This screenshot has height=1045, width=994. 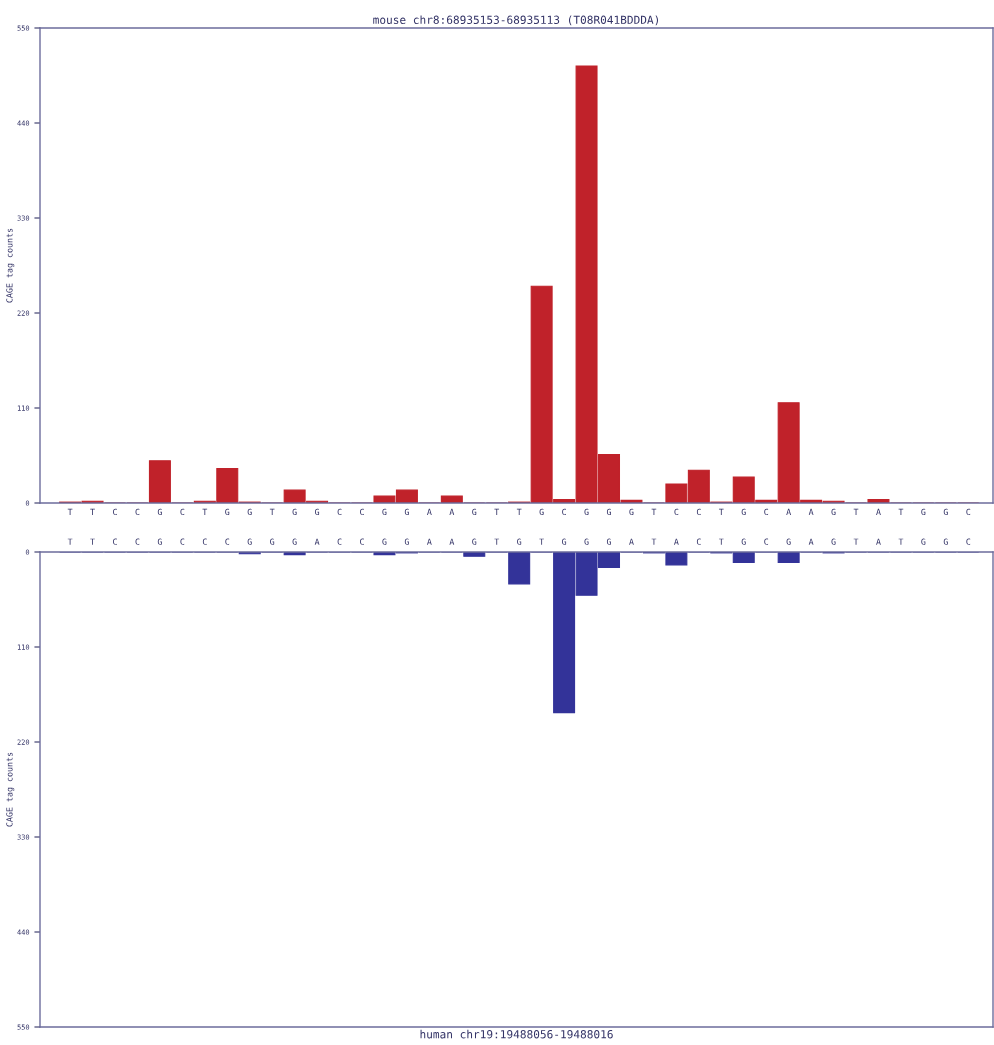 What do you see at coordinates (516, 20) in the screenshot?
I see `chart-title: mouse chr8:68935153-68935113 (T08R041BDDDA)` at bounding box center [516, 20].